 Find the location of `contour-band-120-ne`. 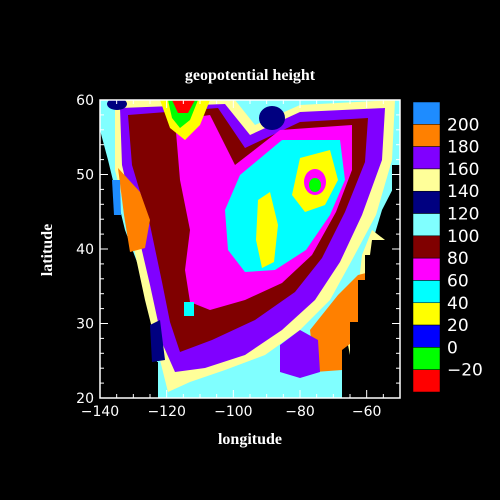

contour-band-120-ne is located at coordinates (272, 118).